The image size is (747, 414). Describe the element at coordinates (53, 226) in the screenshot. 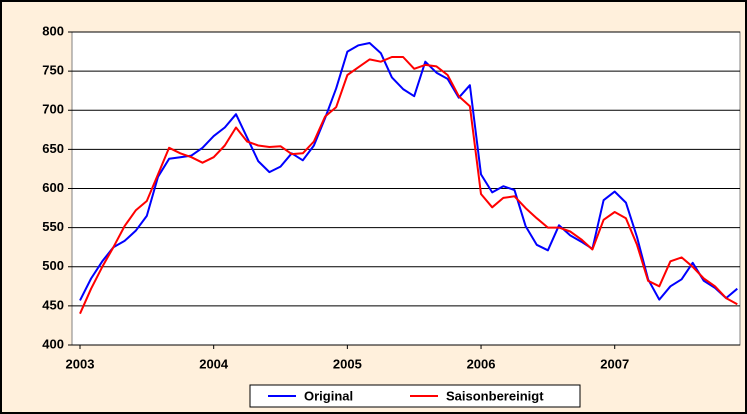

I see `y-tick-label: 550` at that location.